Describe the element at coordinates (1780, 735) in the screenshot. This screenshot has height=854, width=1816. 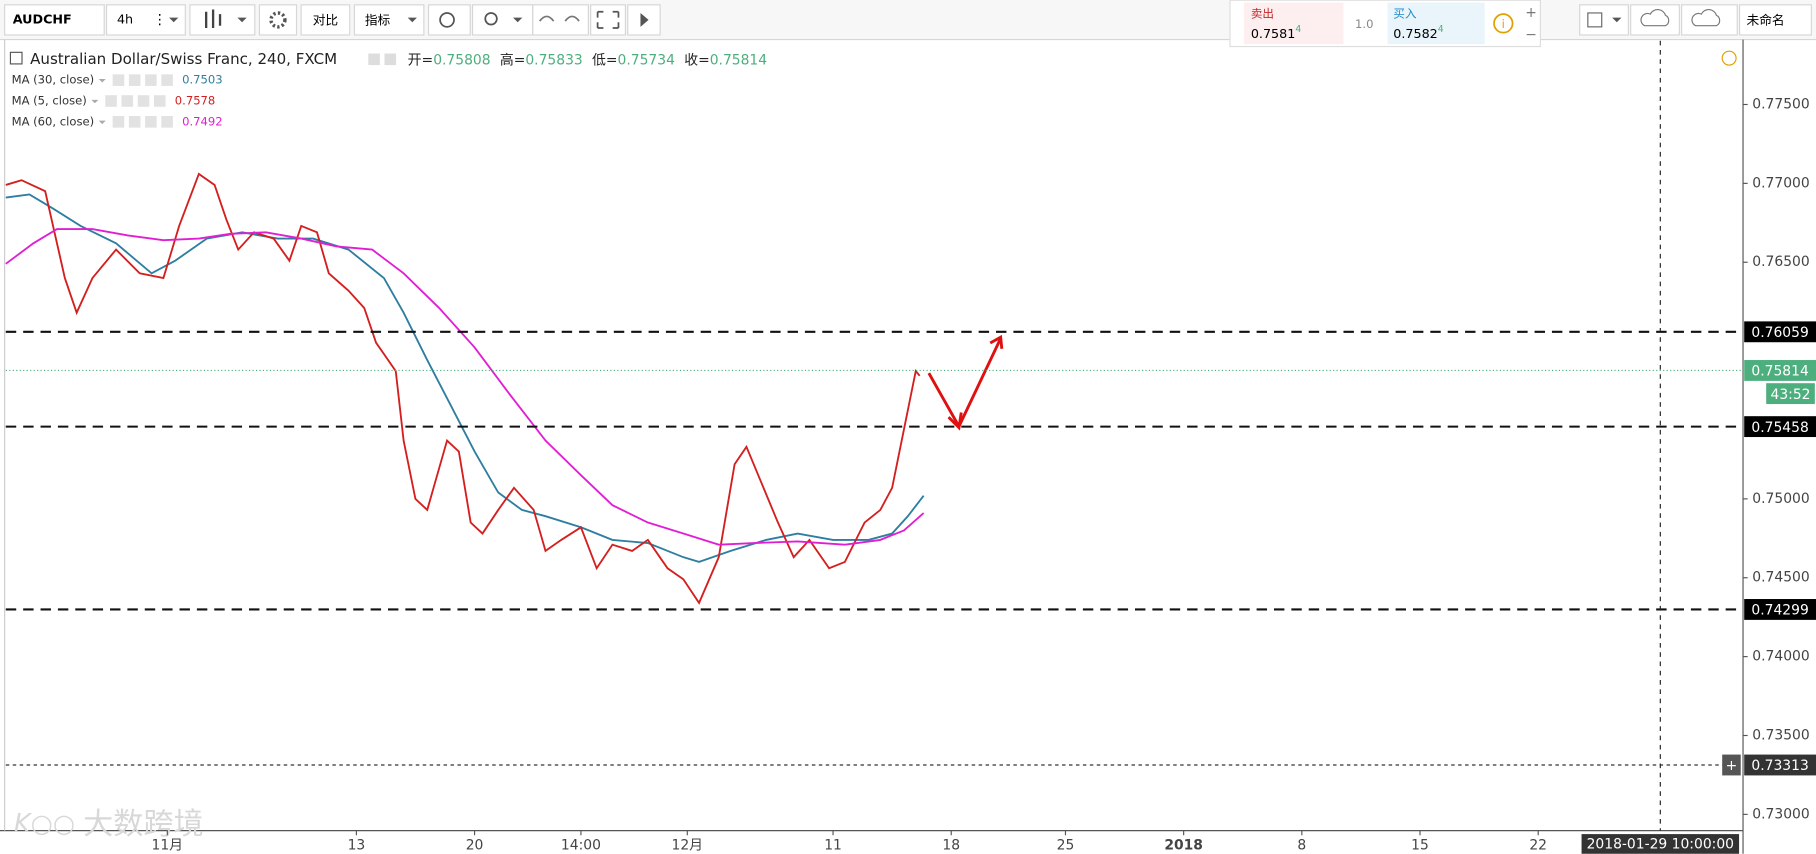
I see `y-tick-label: 0.73500` at that location.